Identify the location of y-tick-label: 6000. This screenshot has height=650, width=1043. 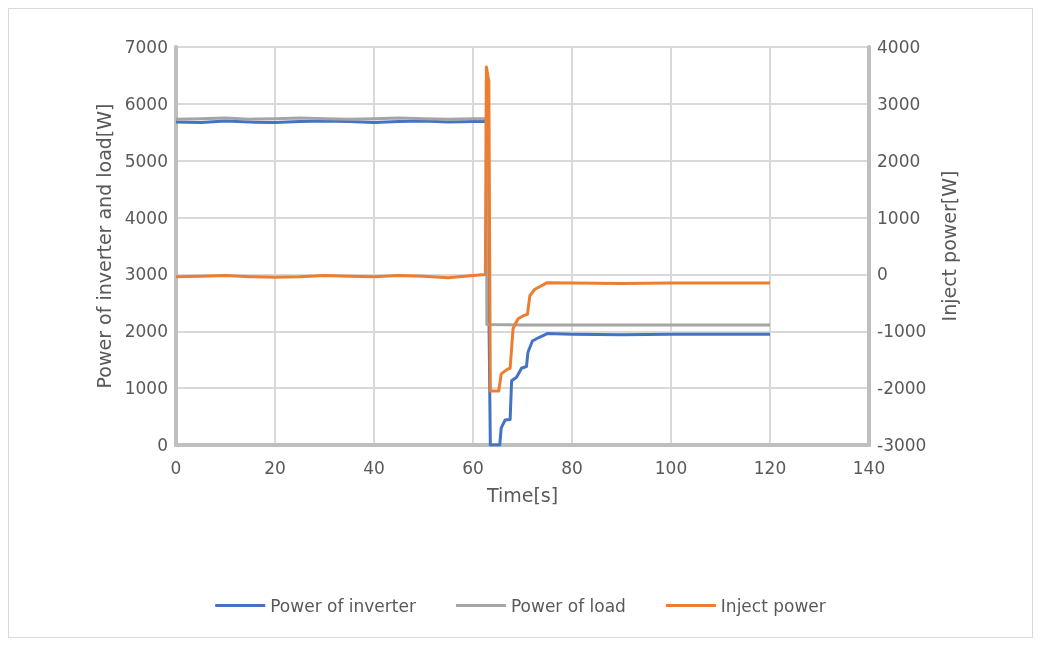
(146, 103).